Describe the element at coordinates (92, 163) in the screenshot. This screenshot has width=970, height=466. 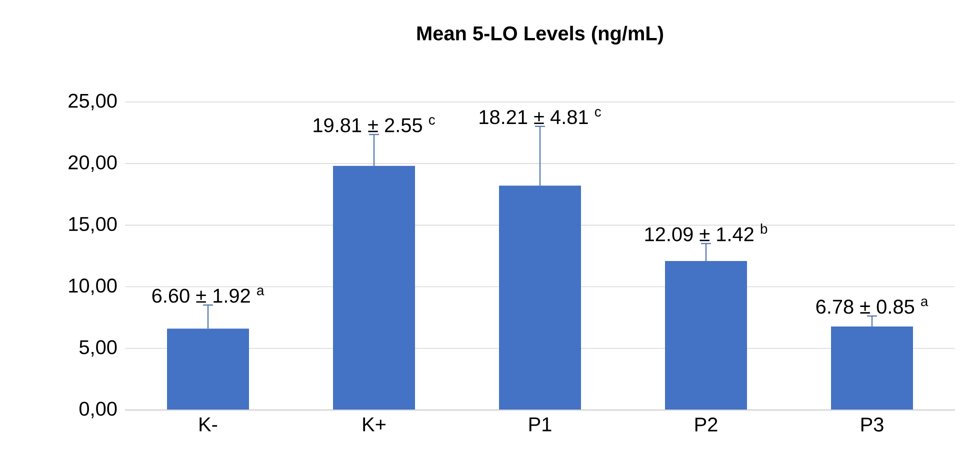
I see `y-tick-label: 20,00` at that location.